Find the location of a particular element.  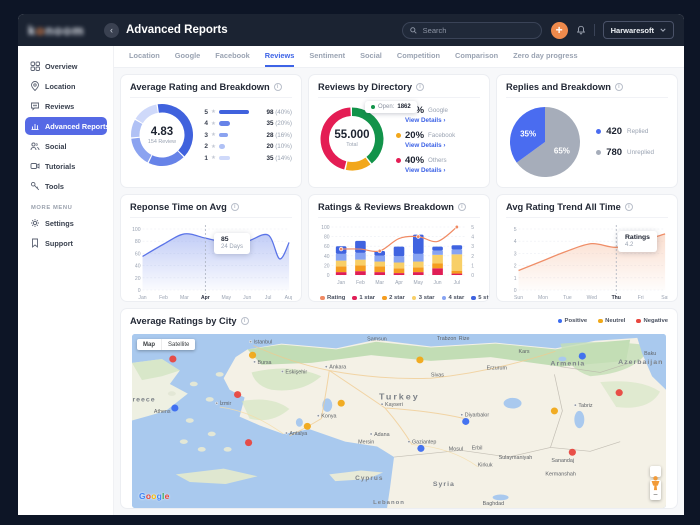

zoom-out-button: − is located at coordinates (655, 494).